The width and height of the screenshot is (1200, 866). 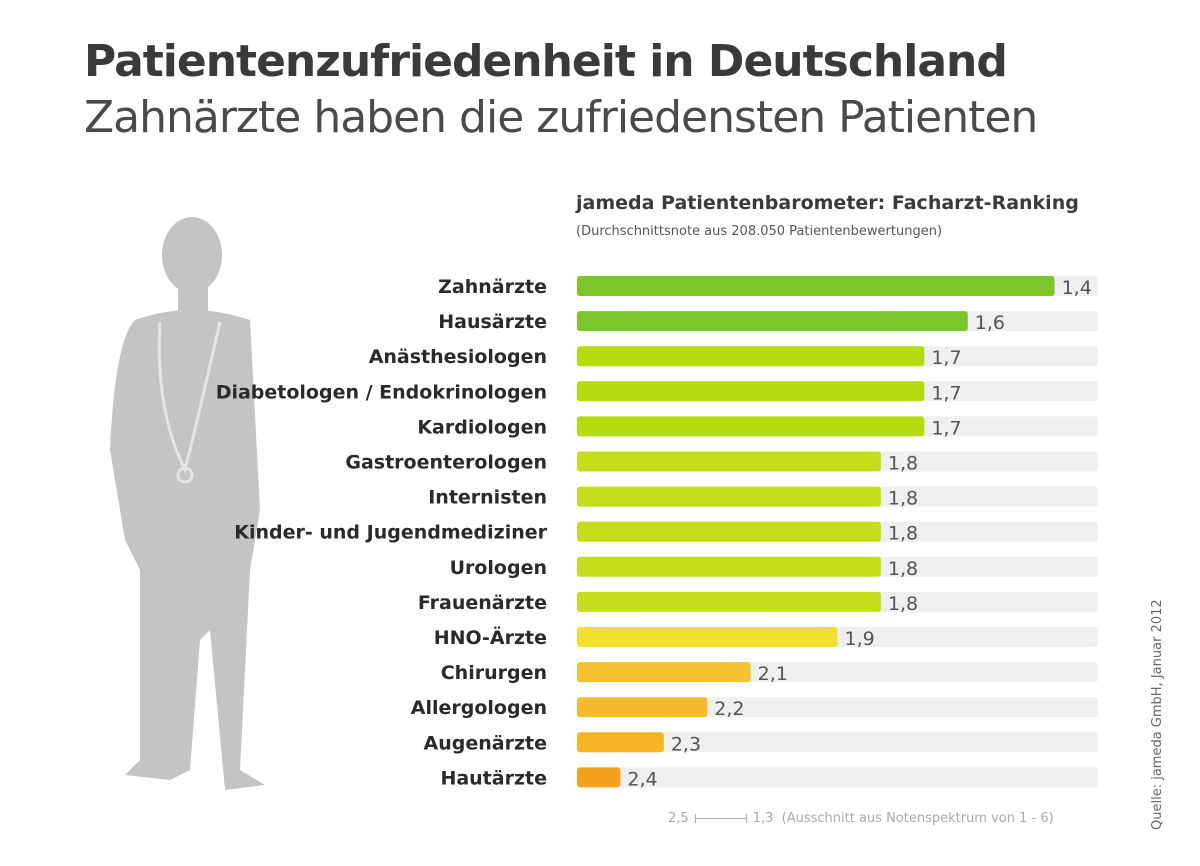 I want to click on category-label: Urologen, so click(x=498, y=568).